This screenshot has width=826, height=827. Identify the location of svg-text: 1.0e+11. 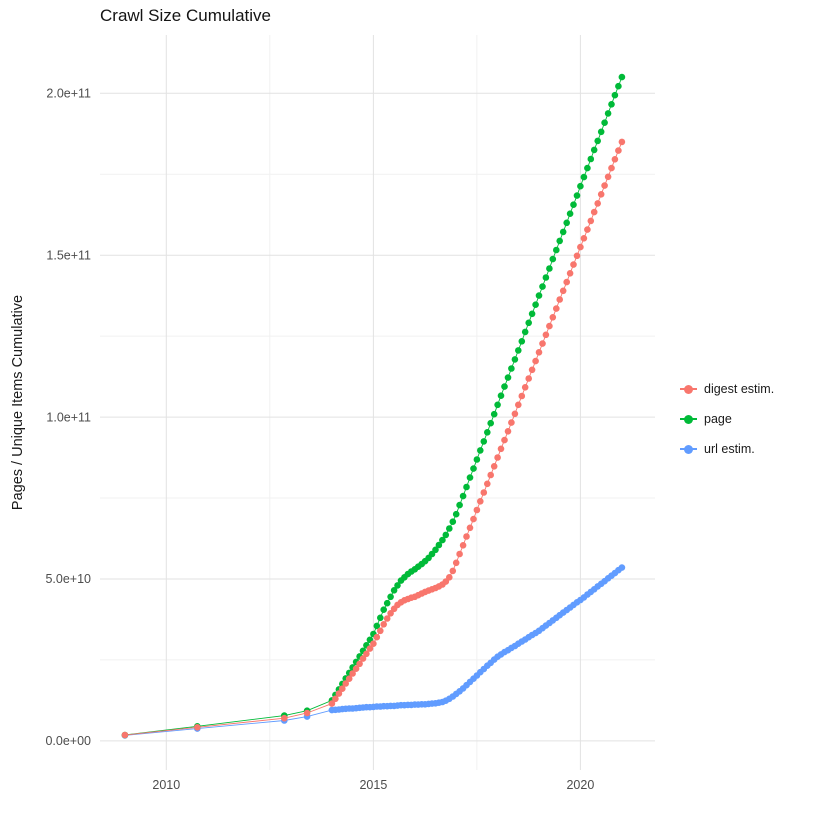
(68, 417).